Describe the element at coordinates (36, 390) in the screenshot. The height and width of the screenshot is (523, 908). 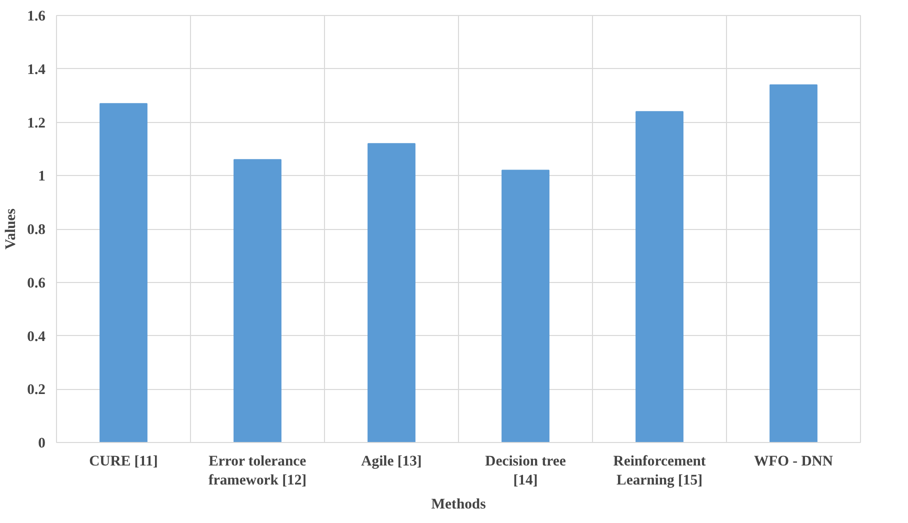
I see `y-tick-label: 0.2` at that location.